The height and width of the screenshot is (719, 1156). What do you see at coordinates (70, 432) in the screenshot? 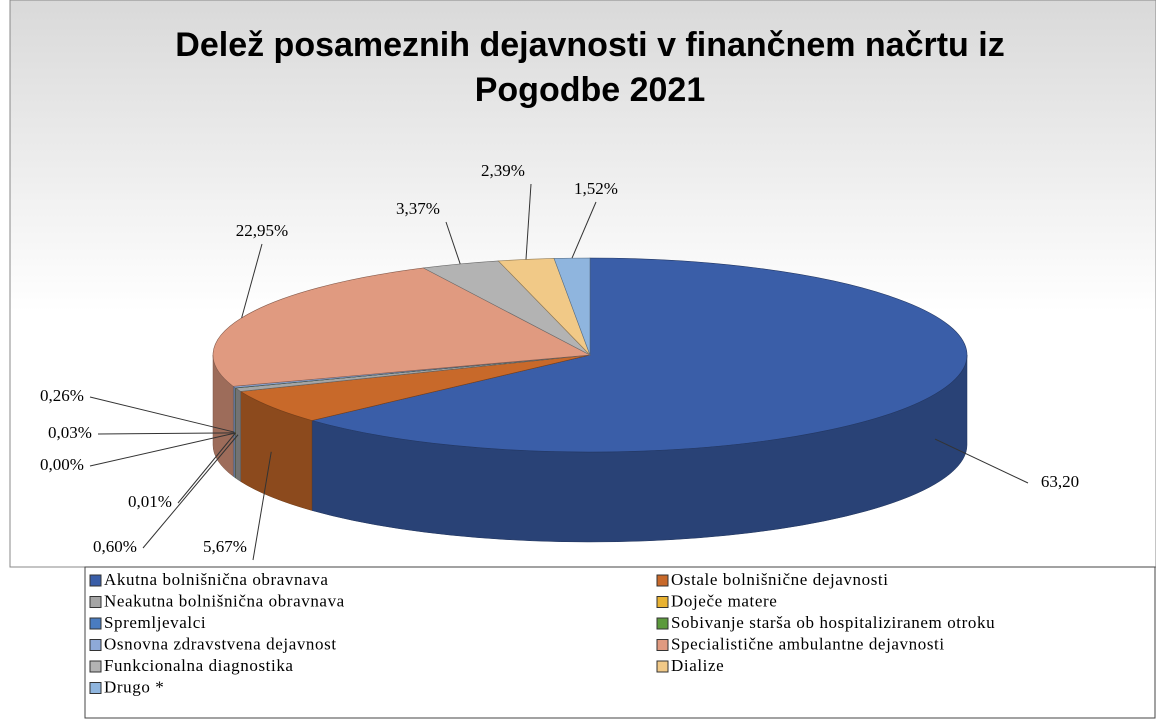
I see `data-label: 0,03%` at bounding box center [70, 432].